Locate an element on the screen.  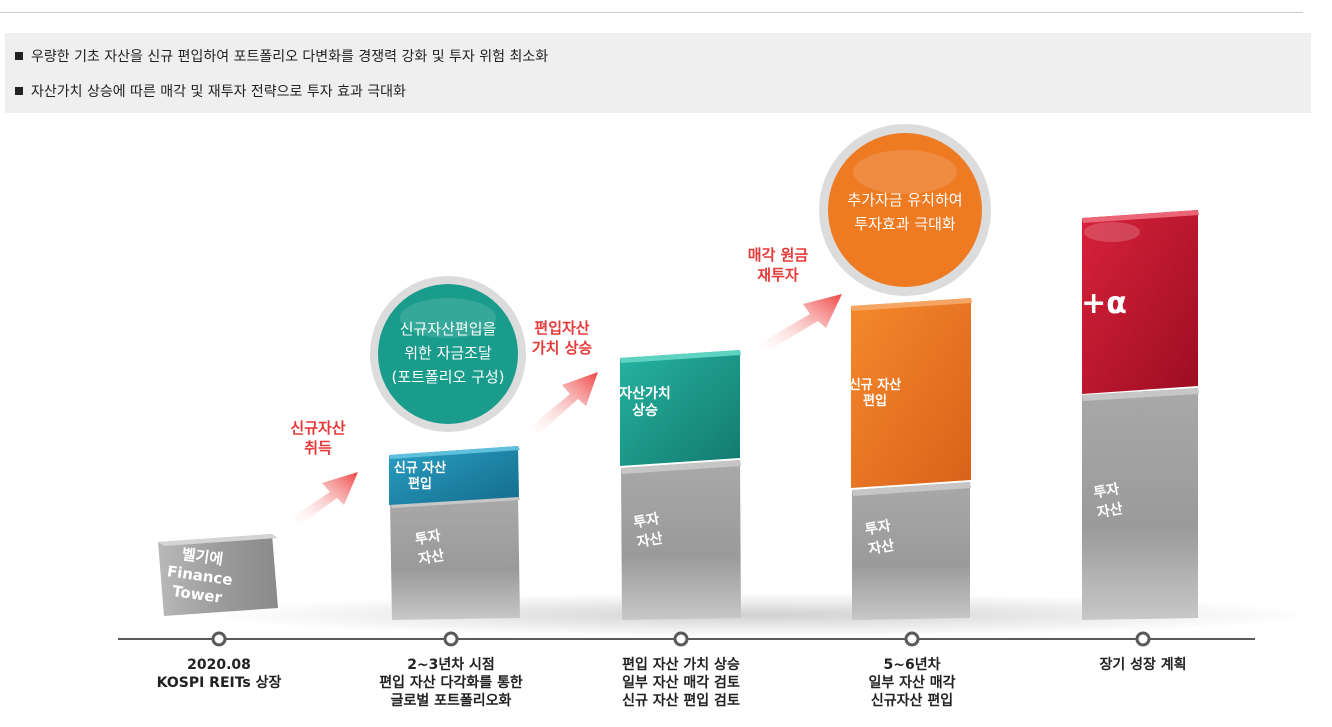
timeline-text: 신규자산 편입 is located at coordinates (912, 701).